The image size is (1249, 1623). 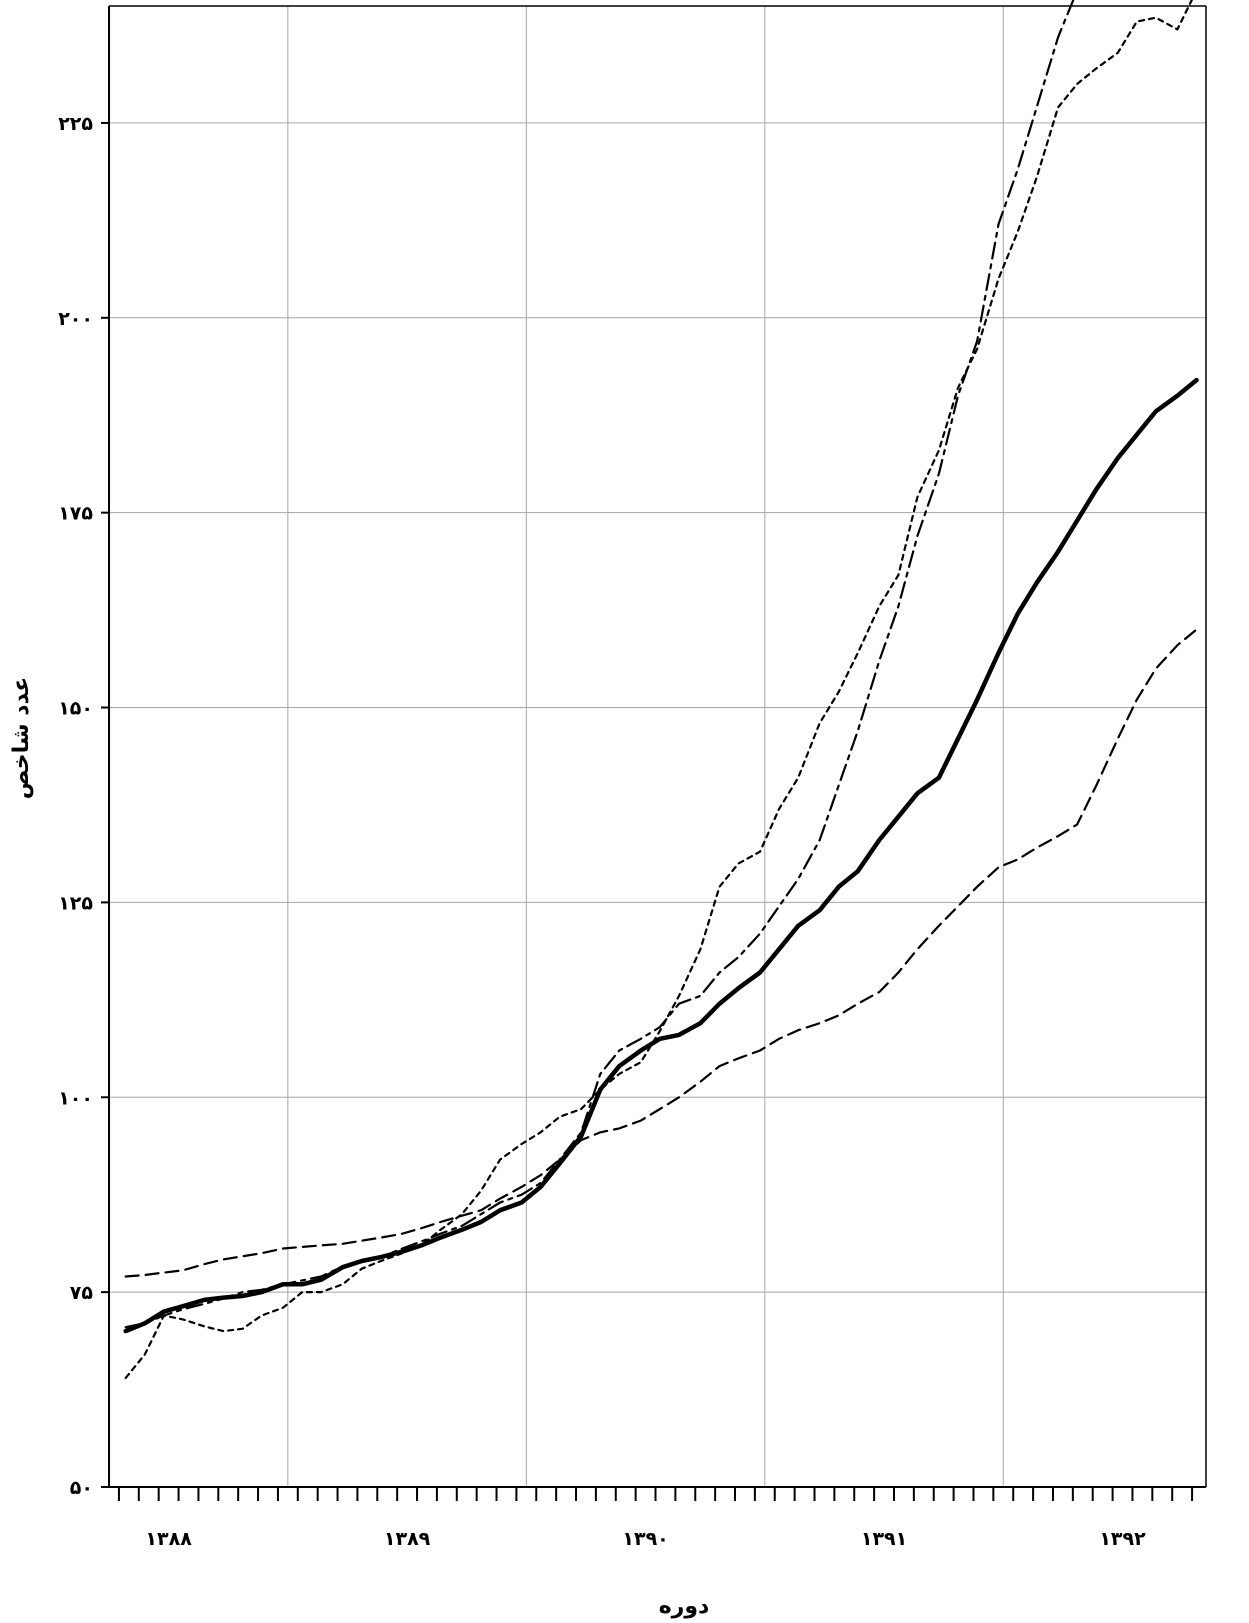 I want to click on y-tick-label: ۱۰۰, so click(x=75, y=1098).